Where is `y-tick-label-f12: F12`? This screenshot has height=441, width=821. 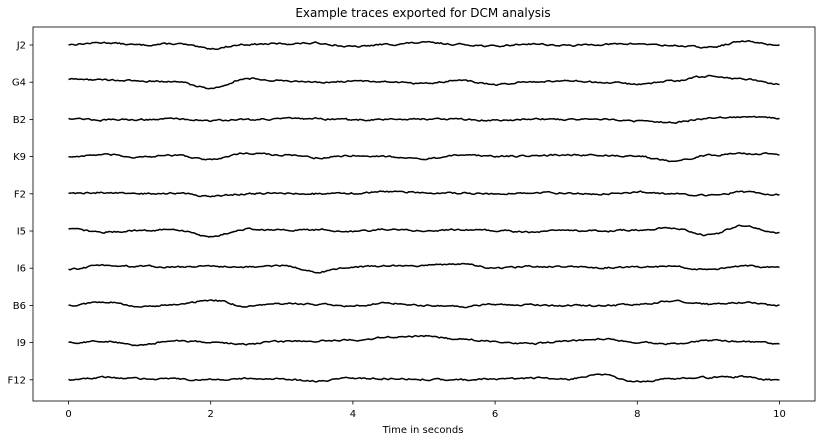
y-tick-label-f12: F12 is located at coordinates (17, 380).